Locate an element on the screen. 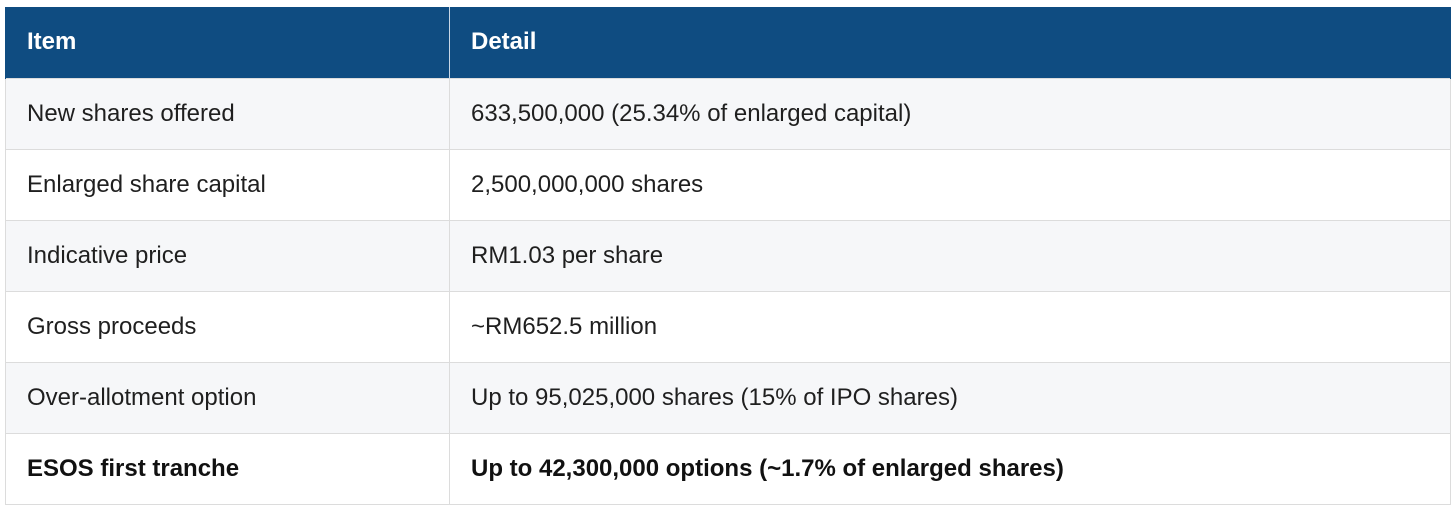 This screenshot has width=1456, height=514. table-row: Indicative price RM1.03 per share is located at coordinates (728, 255).